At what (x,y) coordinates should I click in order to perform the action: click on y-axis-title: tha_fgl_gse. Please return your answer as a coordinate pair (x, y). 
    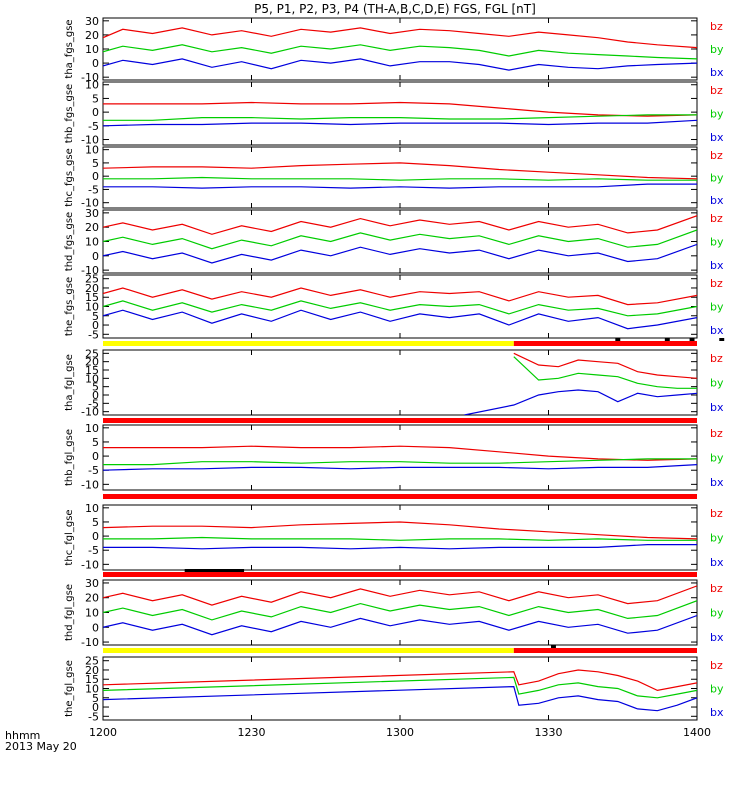
    Looking at the image, I should click on (69, 382).